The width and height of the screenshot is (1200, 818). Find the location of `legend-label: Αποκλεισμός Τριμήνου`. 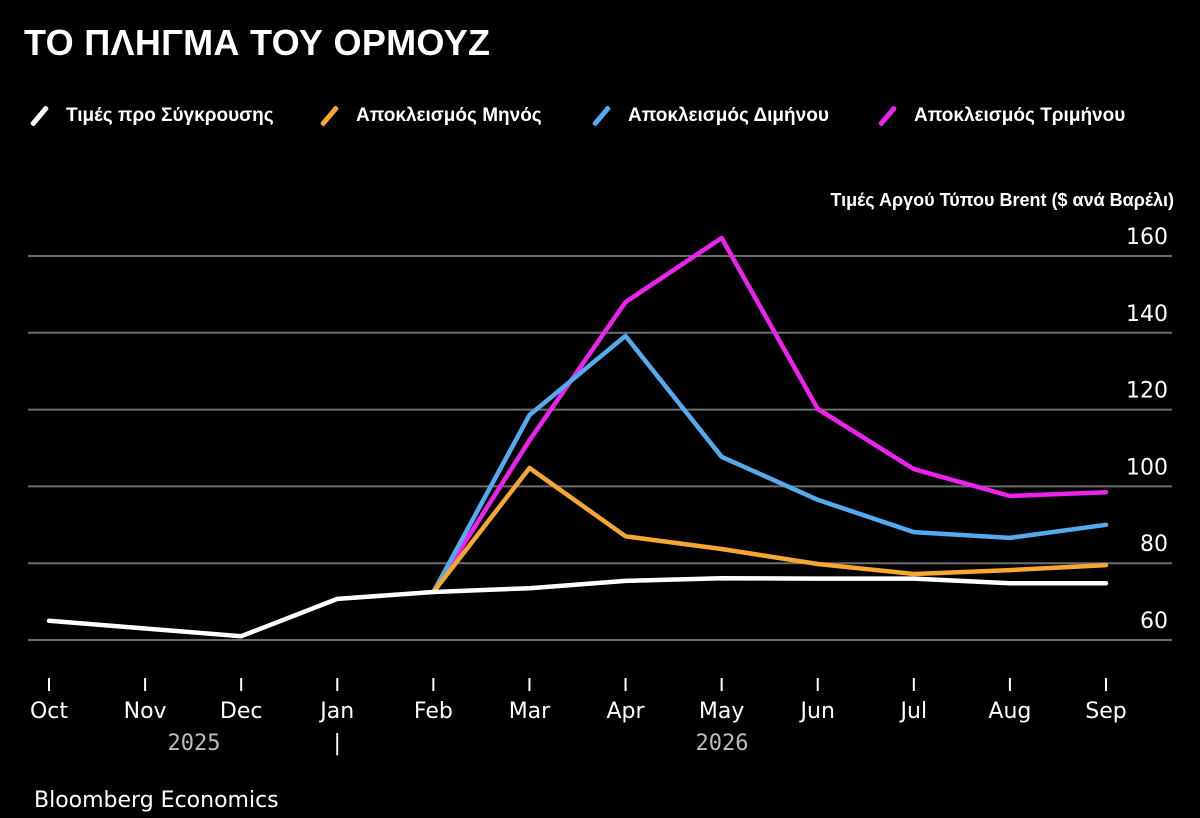

legend-label: Αποκλεισμός Τριμήνου is located at coordinates (1020, 115).